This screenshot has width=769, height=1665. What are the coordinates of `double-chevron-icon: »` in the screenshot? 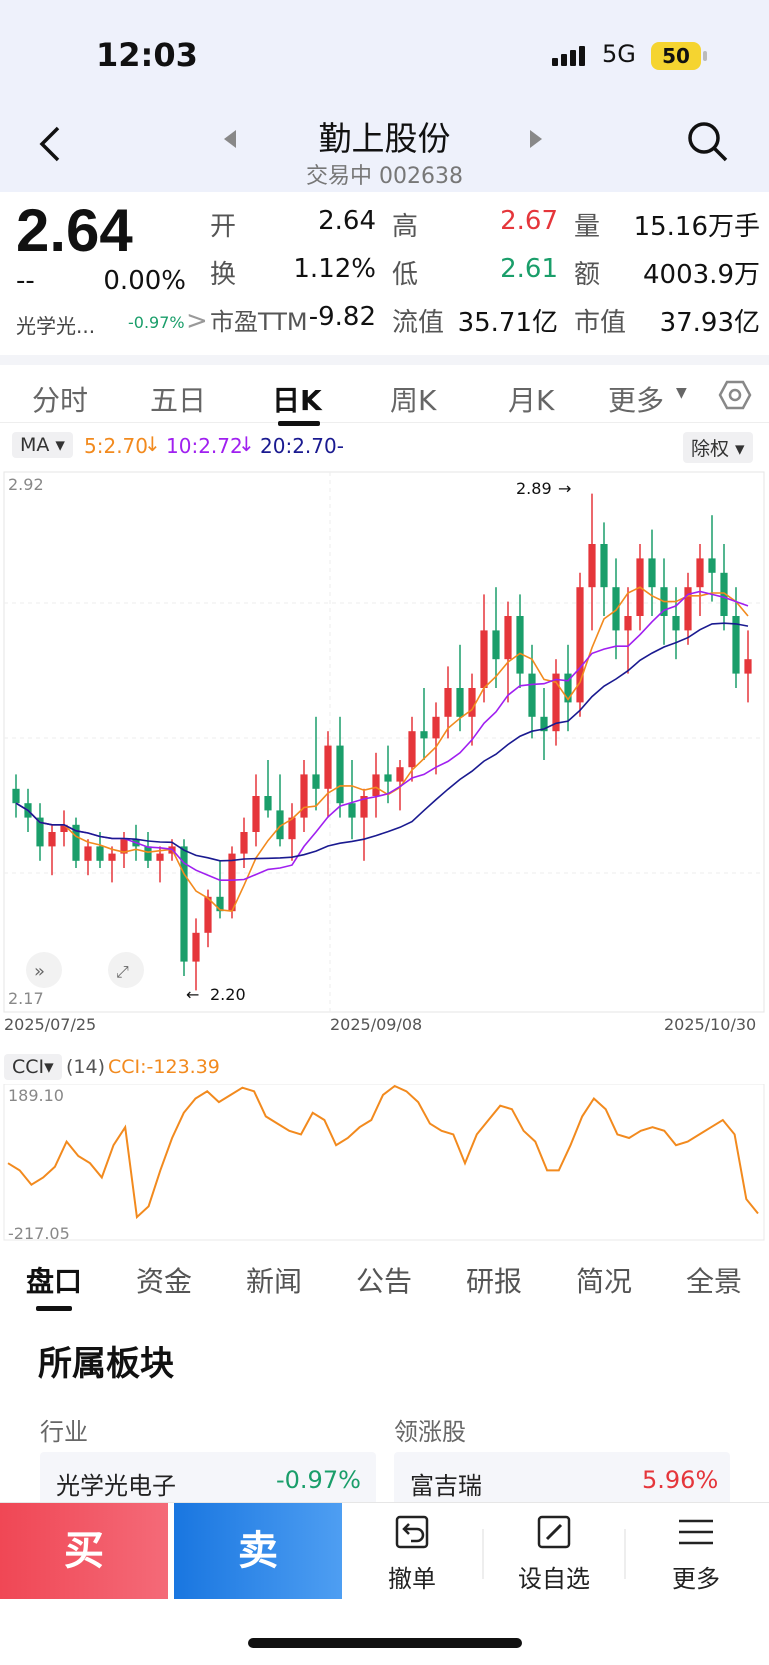 It's located at (39, 971).